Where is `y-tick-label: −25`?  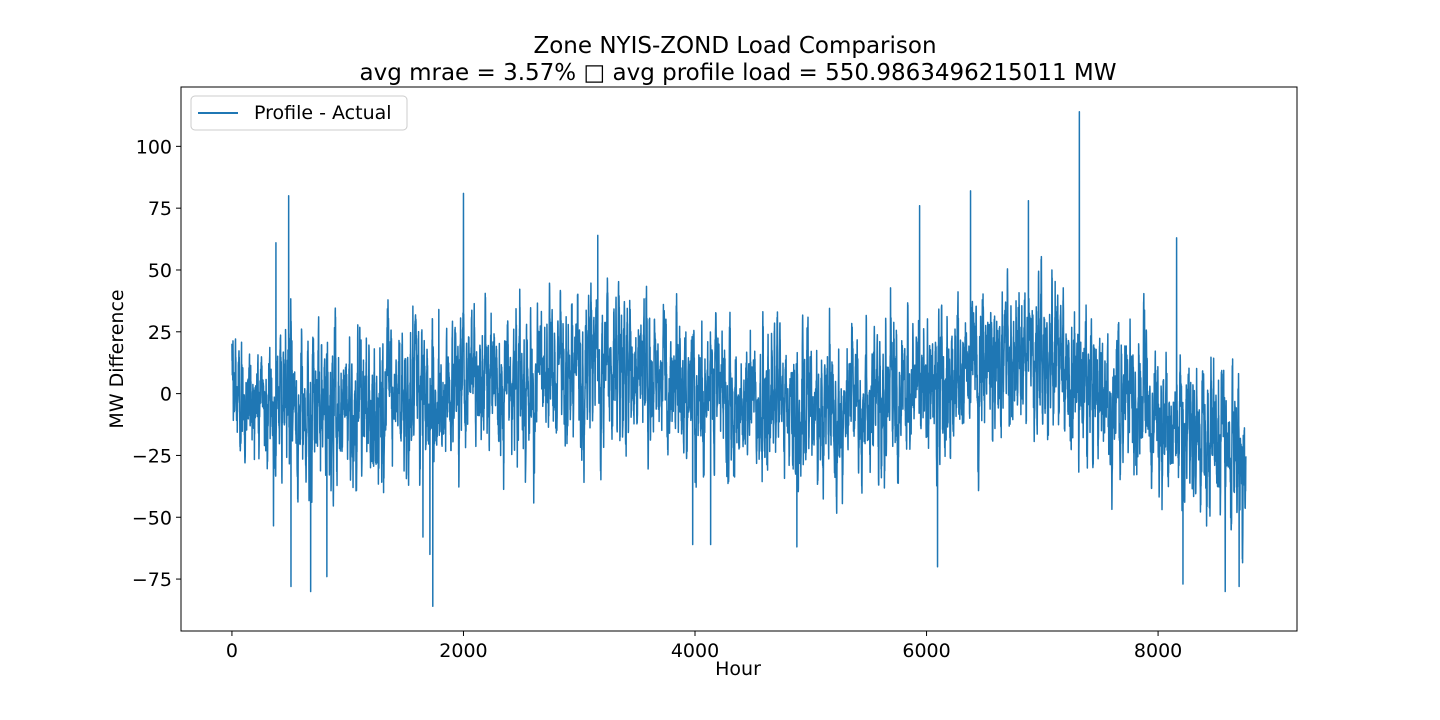
y-tick-label: −25 is located at coordinates (152, 456).